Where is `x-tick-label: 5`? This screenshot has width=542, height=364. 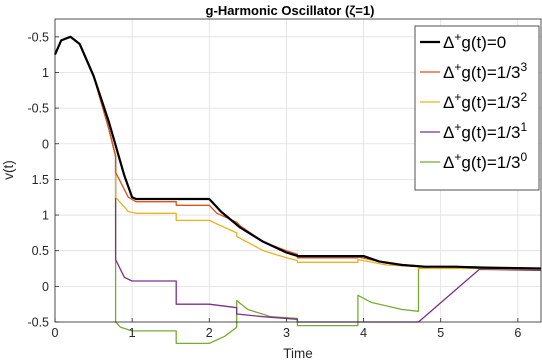 x-tick-label: 5 is located at coordinates (440, 333).